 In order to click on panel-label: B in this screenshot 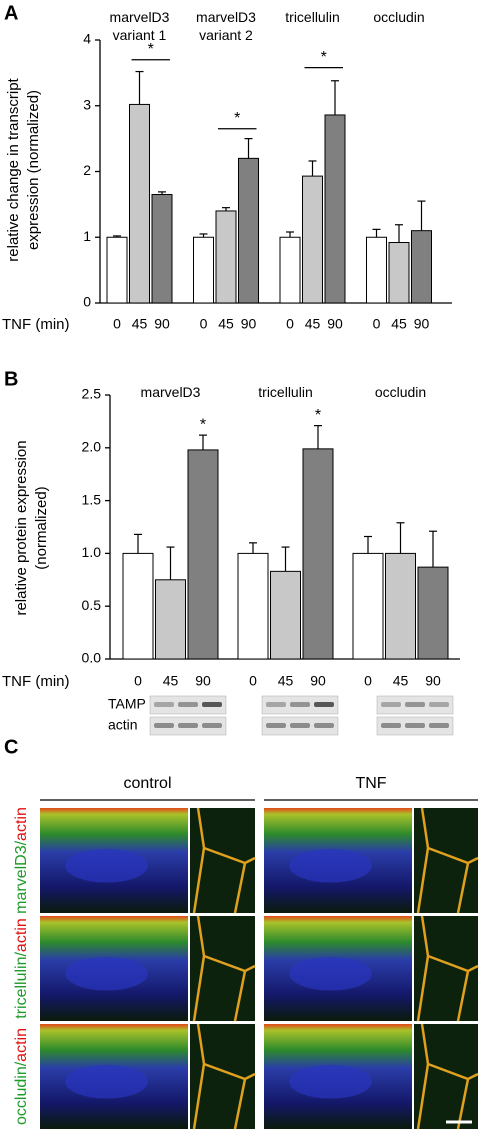, I will do `click(11, 379)`.